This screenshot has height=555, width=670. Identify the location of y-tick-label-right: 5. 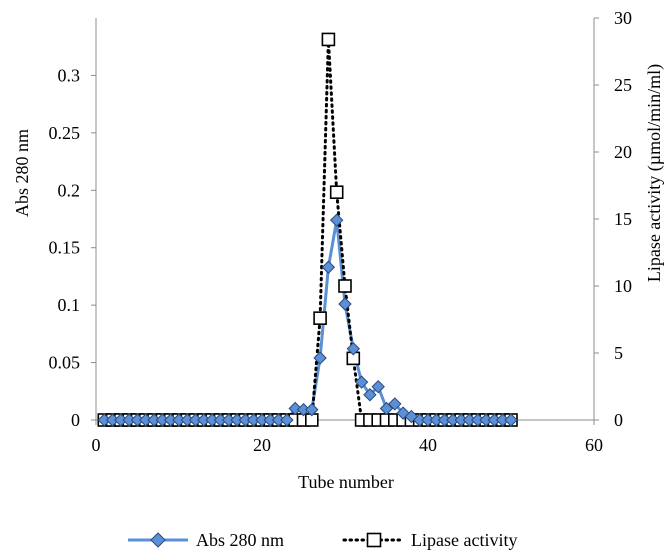
(618, 353).